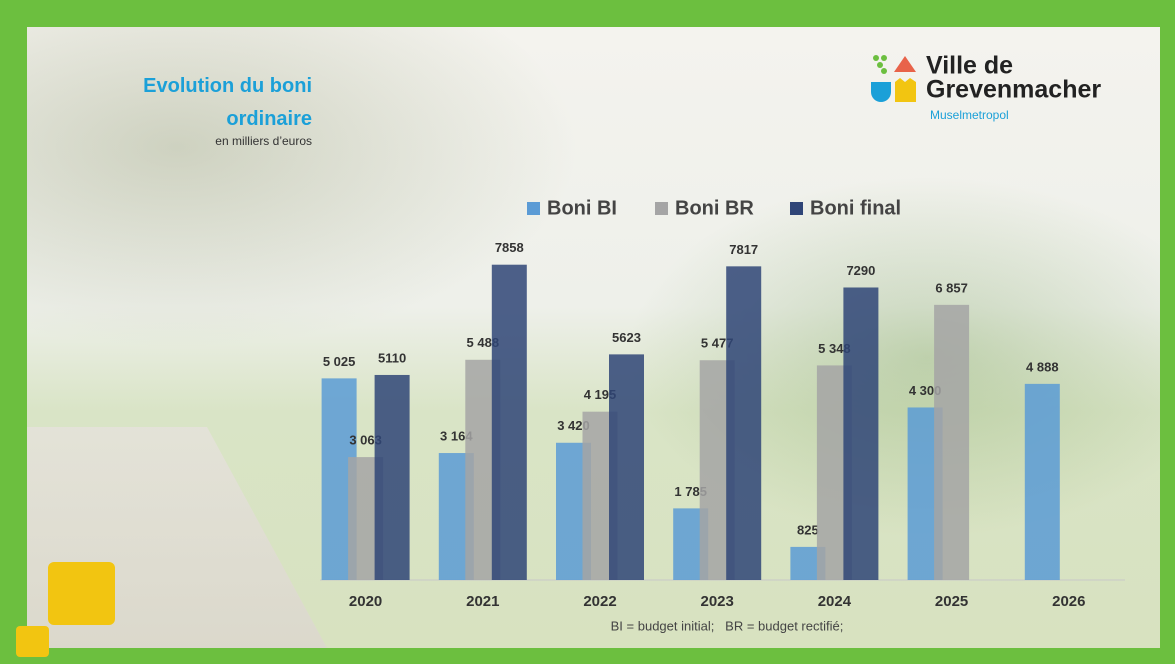  What do you see at coordinates (482, 601) in the screenshot?
I see `x-tick-label: 2021` at bounding box center [482, 601].